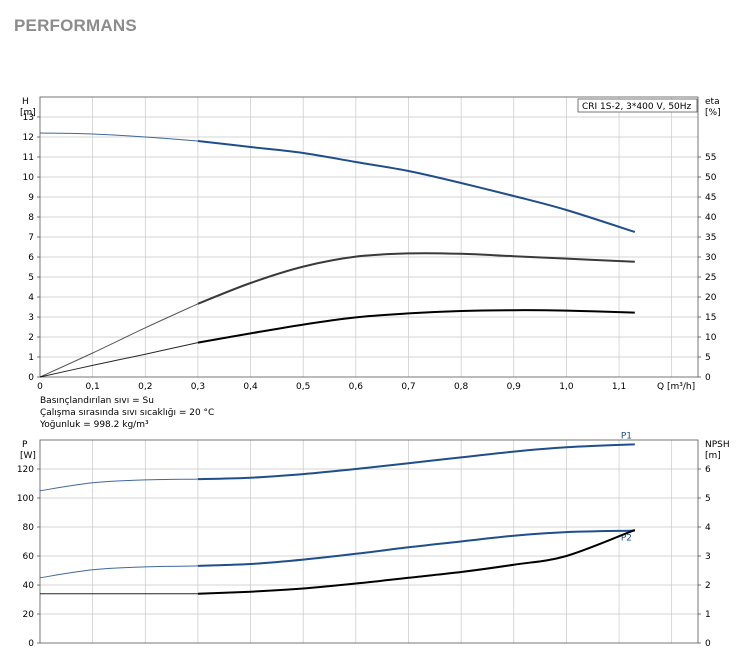 Image resolution: width=741 pixels, height=668 pixels. What do you see at coordinates (708, 615) in the screenshot?
I see `y-tick-label-right: 1` at bounding box center [708, 615].